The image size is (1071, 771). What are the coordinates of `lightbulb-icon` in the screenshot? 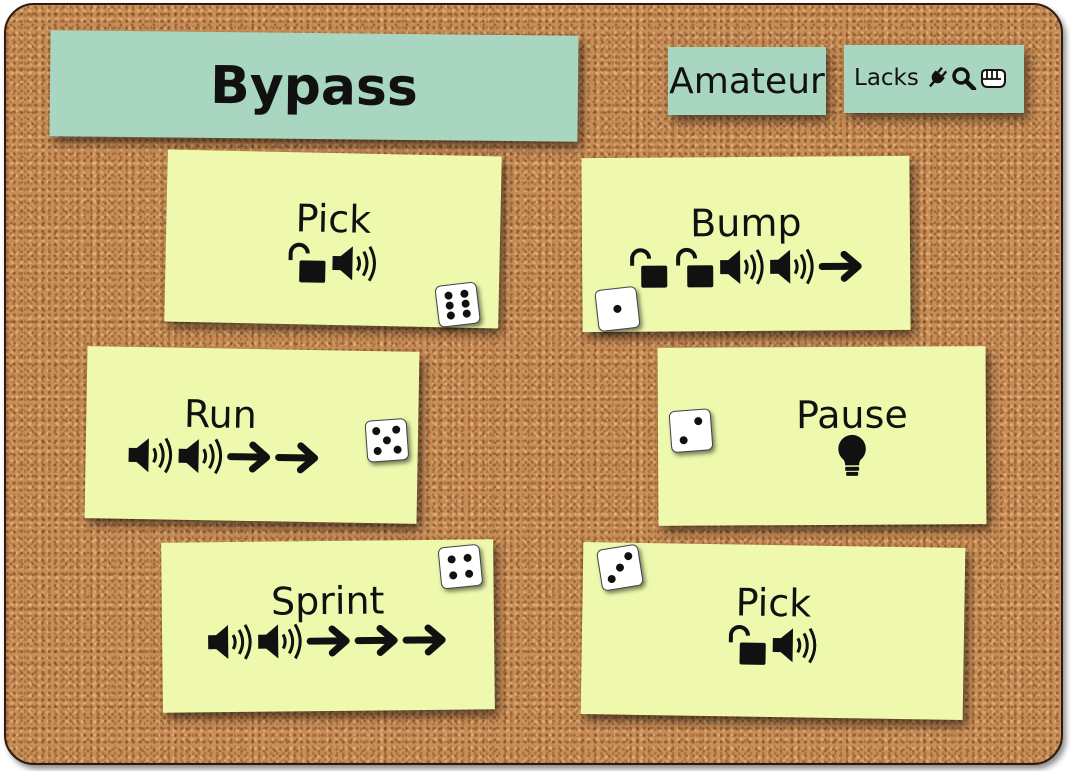 It's located at (852, 455).